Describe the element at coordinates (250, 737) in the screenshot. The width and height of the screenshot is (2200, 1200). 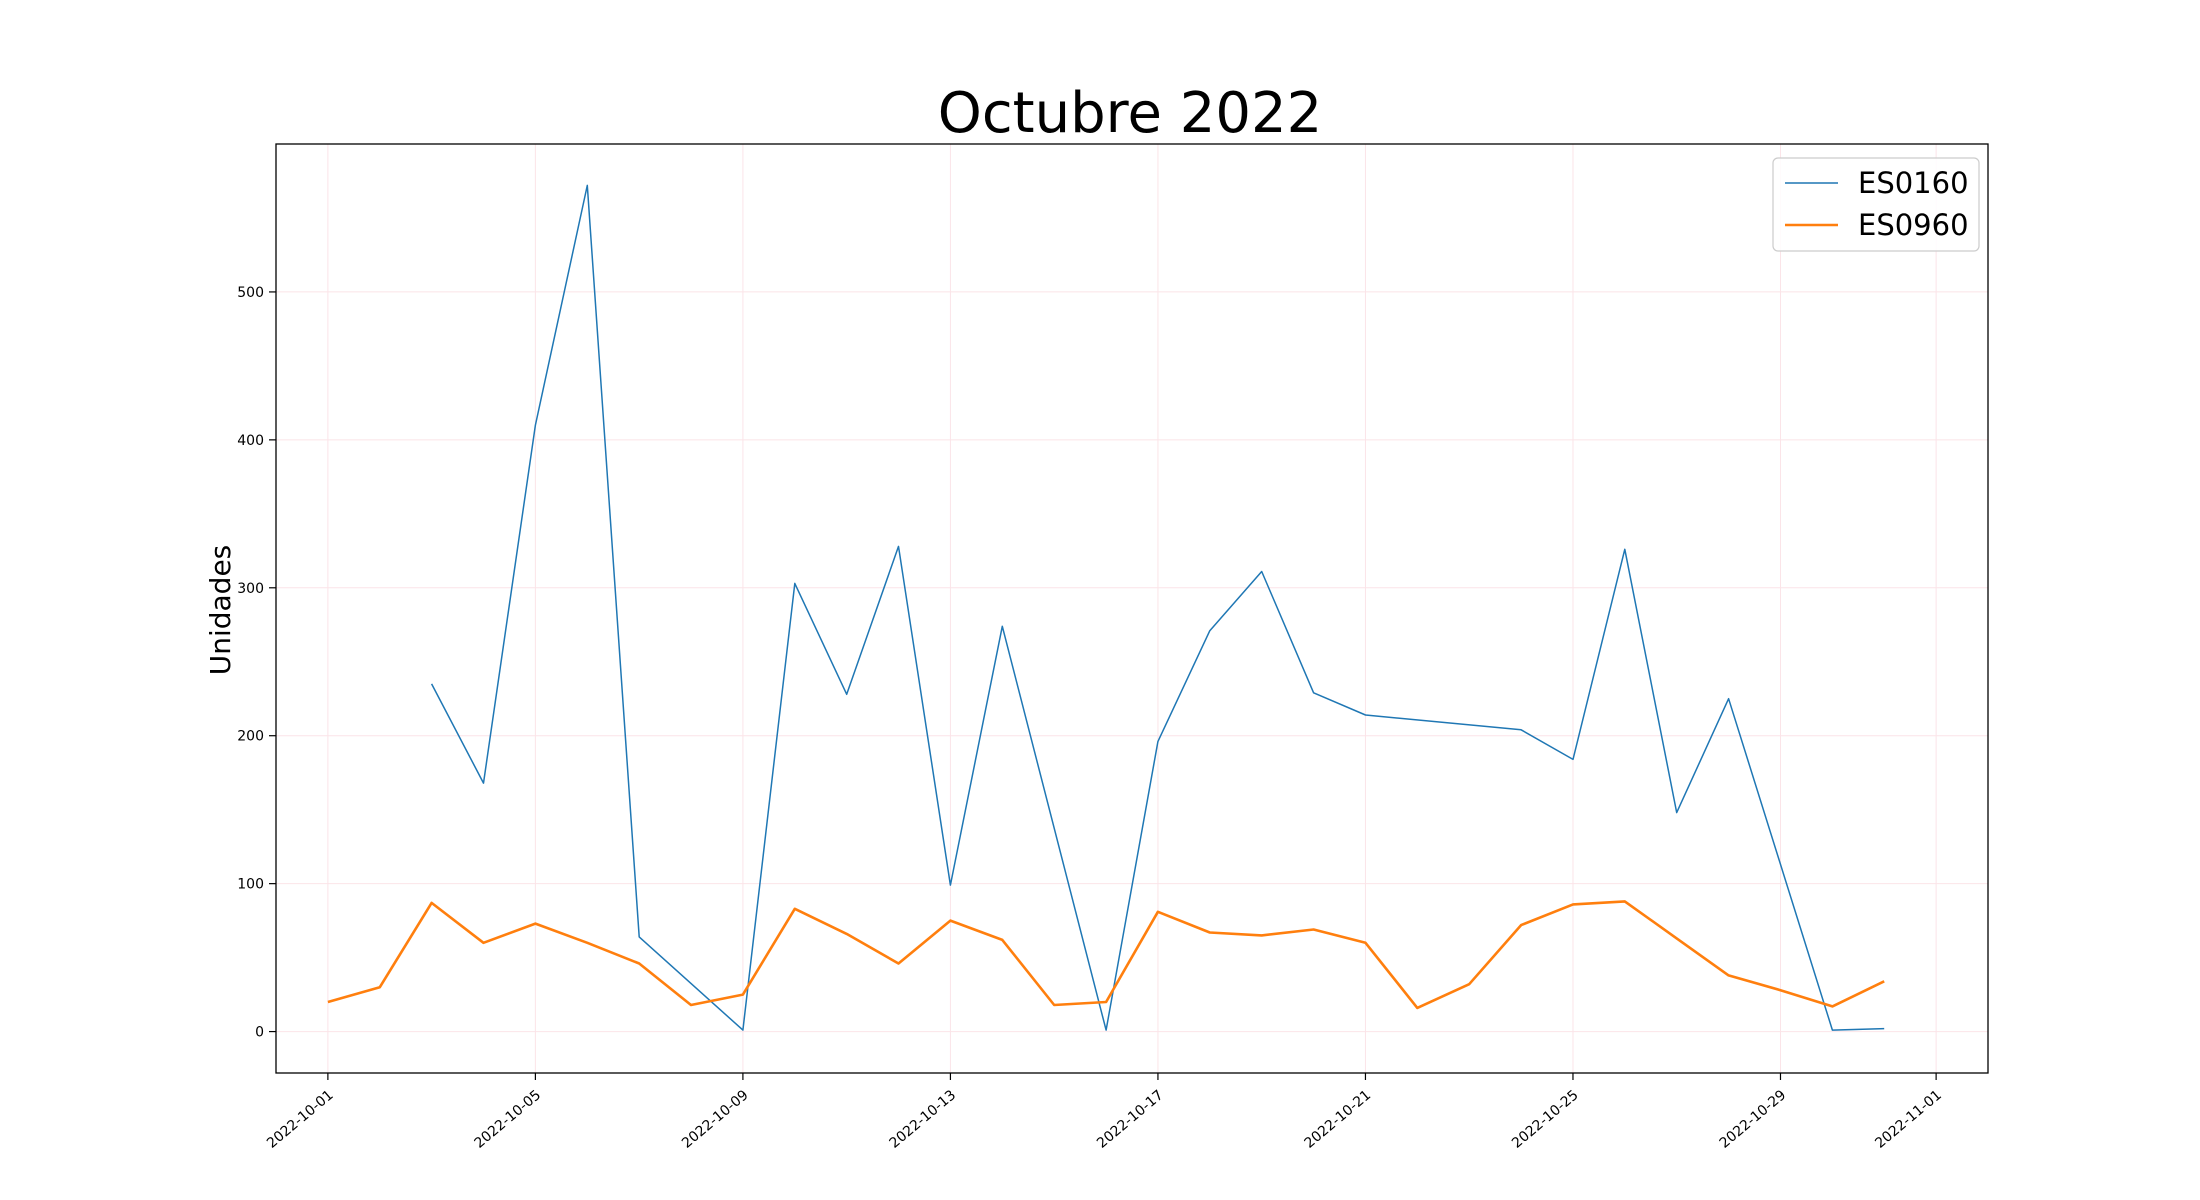
I see `y-tick-label: 200` at that location.